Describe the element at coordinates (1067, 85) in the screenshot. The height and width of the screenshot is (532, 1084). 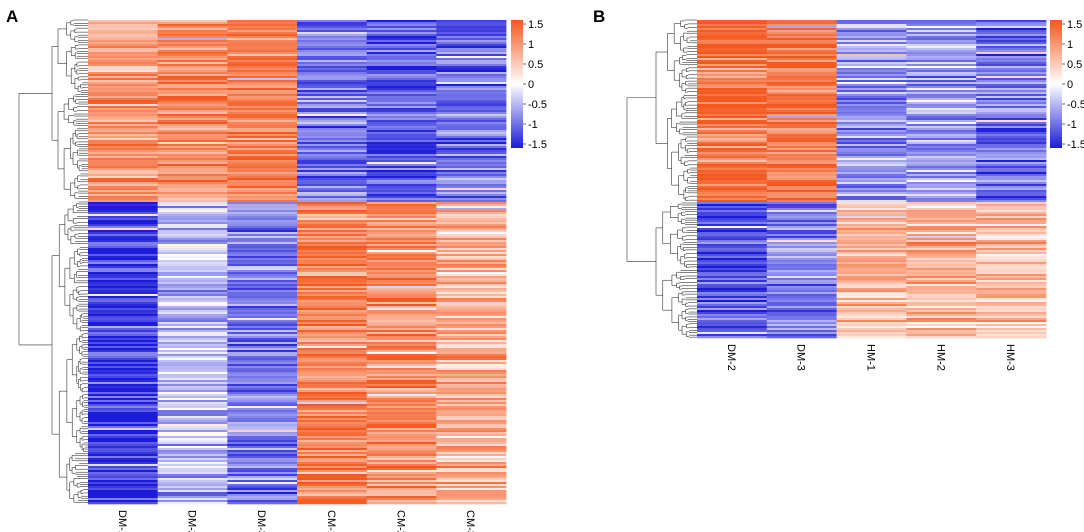
I see `color-scale-b: 1.510.50-0.5-1-1.5` at that location.